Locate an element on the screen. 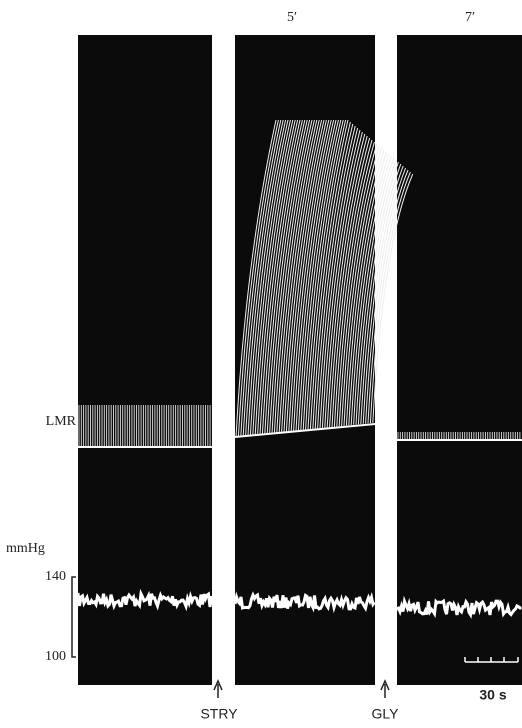  scale-unit: mmHg is located at coordinates (25, 548).